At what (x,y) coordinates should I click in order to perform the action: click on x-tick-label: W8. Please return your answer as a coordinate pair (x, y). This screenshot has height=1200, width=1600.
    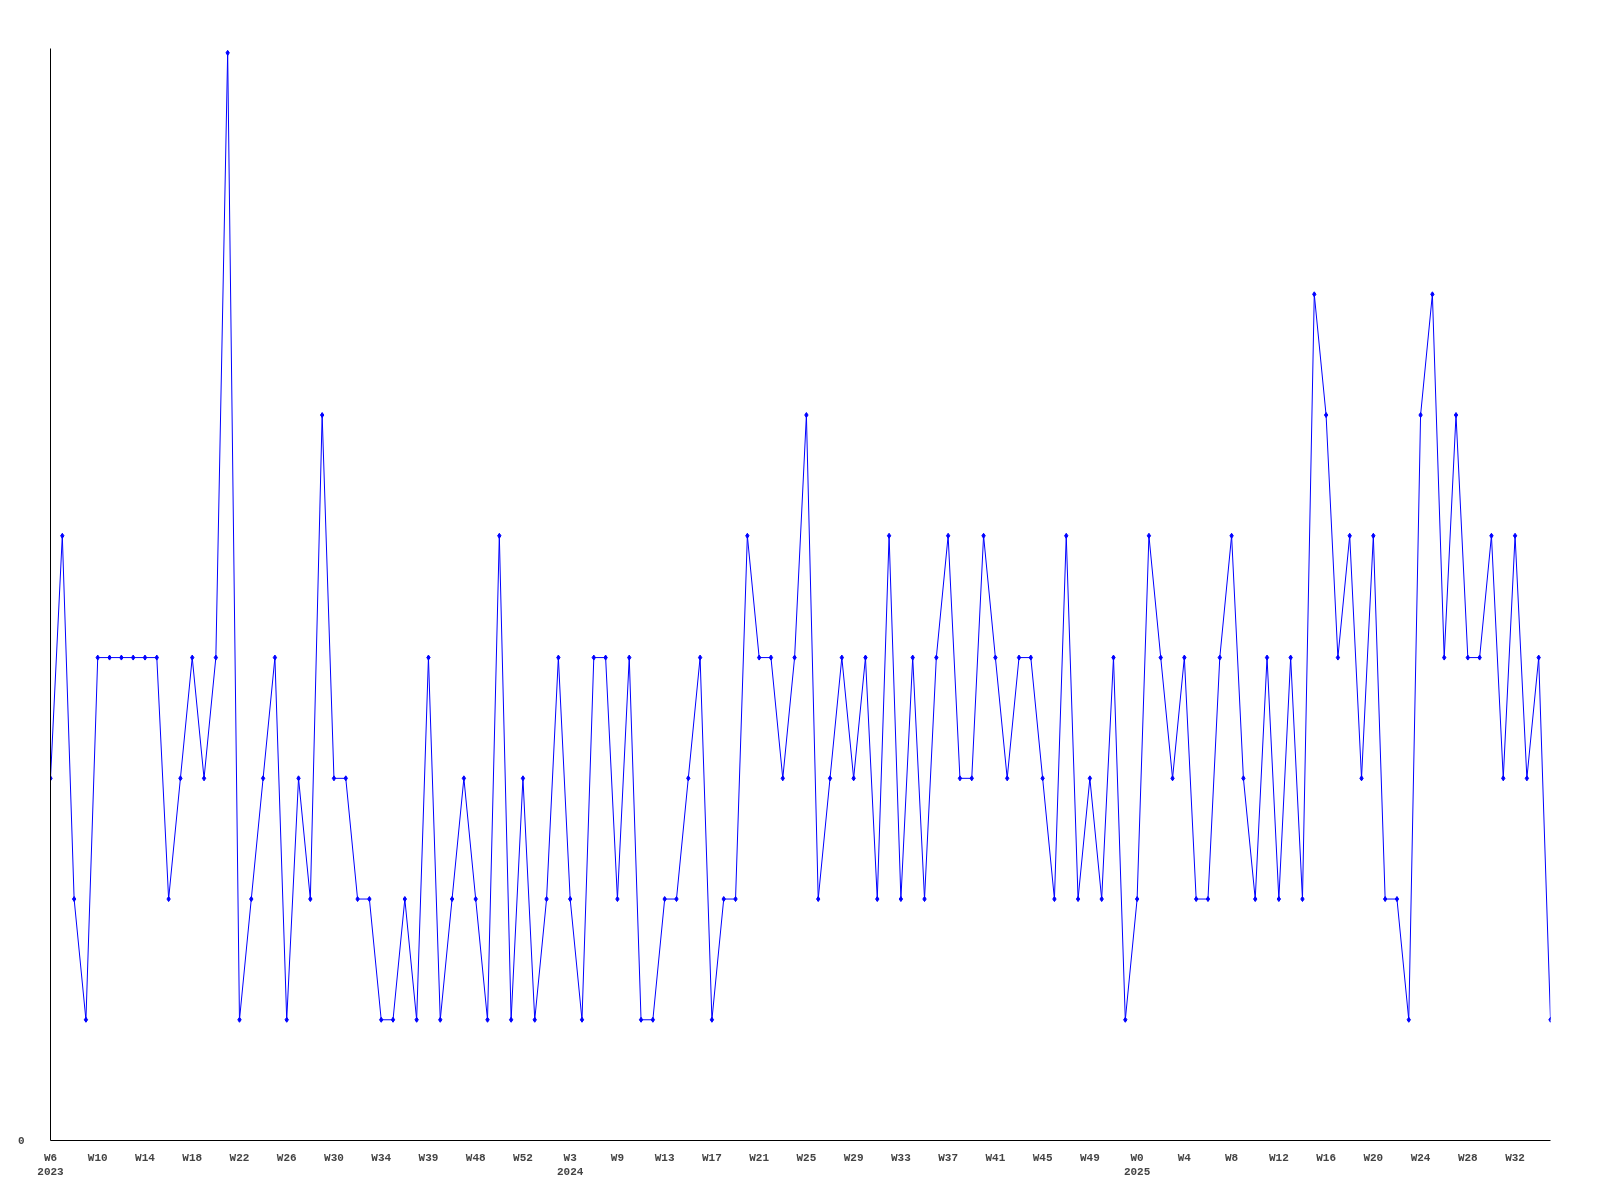
    Looking at the image, I should click on (1232, 1157).